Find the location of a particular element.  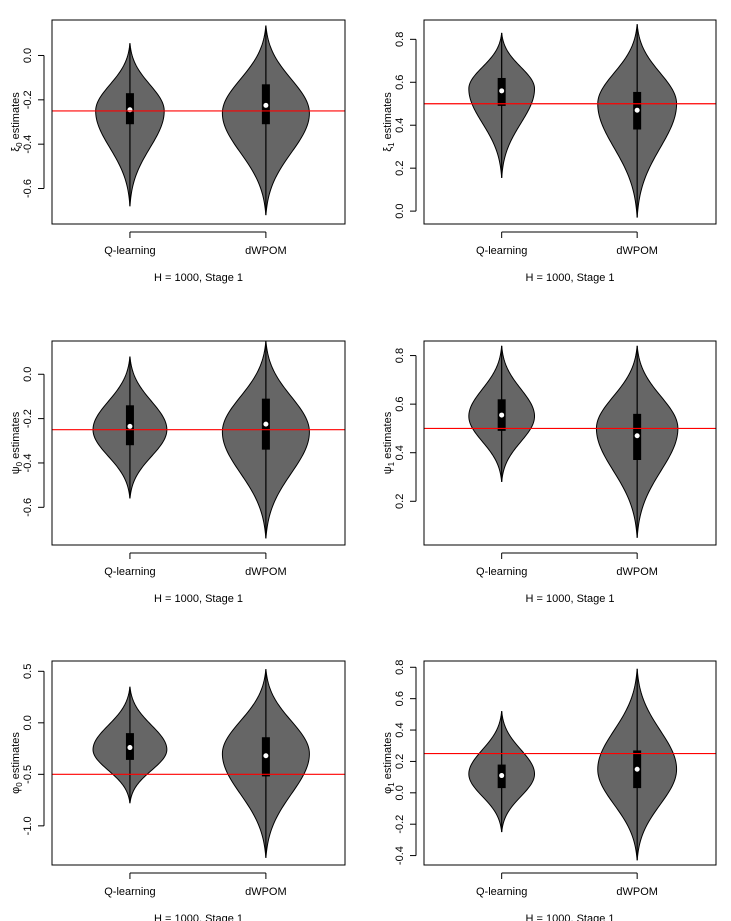

y-axis-title: ψ1 estimates is located at coordinates (389, 442).